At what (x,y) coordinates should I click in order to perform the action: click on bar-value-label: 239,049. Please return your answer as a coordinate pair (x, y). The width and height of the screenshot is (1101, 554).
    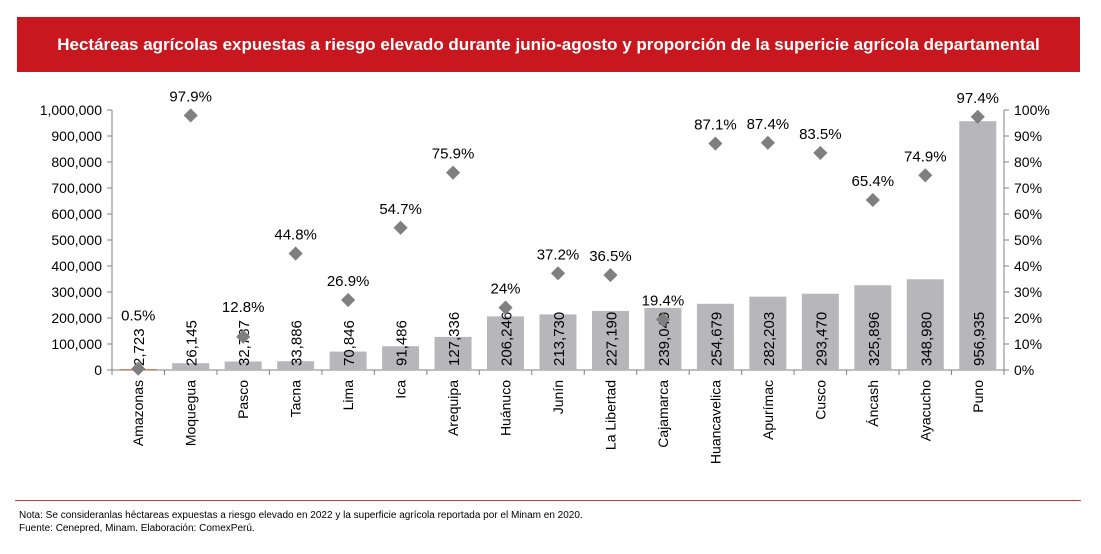
    Looking at the image, I should click on (664, 339).